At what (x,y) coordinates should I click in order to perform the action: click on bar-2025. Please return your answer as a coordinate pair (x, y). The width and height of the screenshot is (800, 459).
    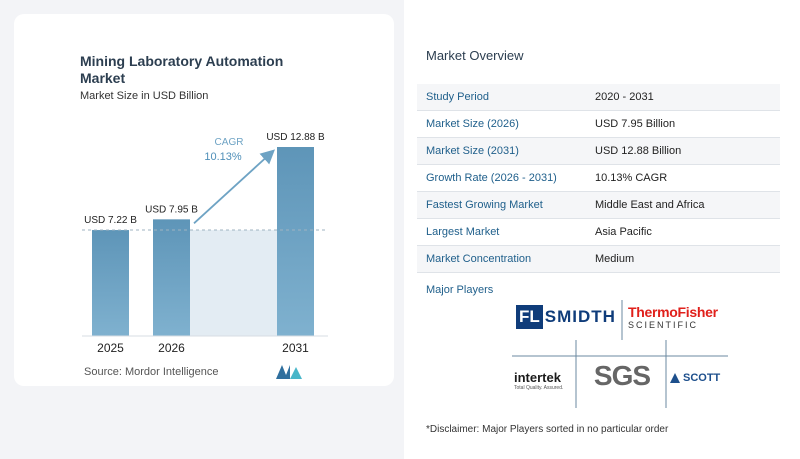
    Looking at the image, I should click on (110, 283).